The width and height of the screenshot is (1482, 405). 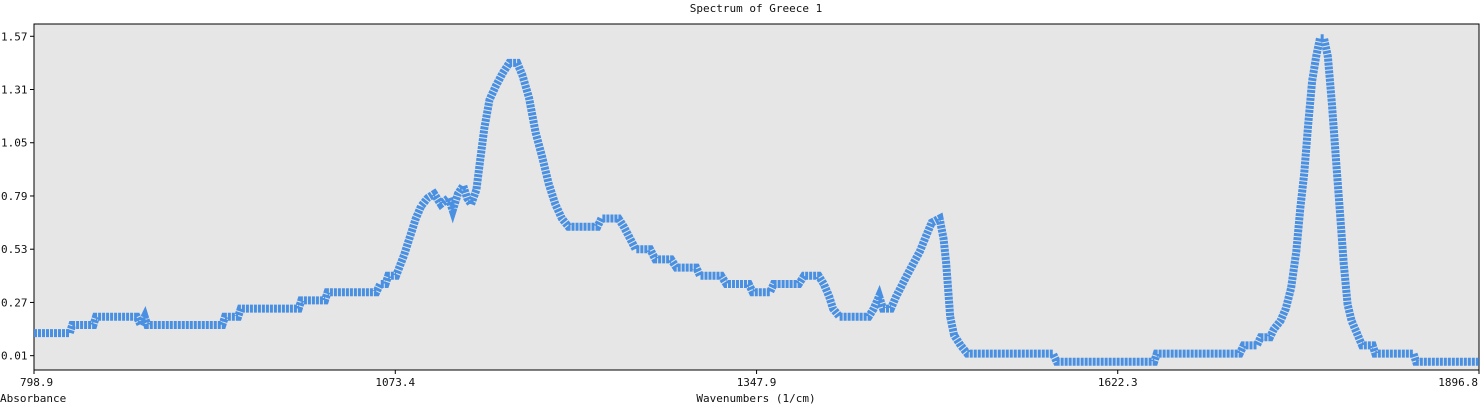 What do you see at coordinates (14, 249) in the screenshot?
I see `y-tick-label: 0.53` at bounding box center [14, 249].